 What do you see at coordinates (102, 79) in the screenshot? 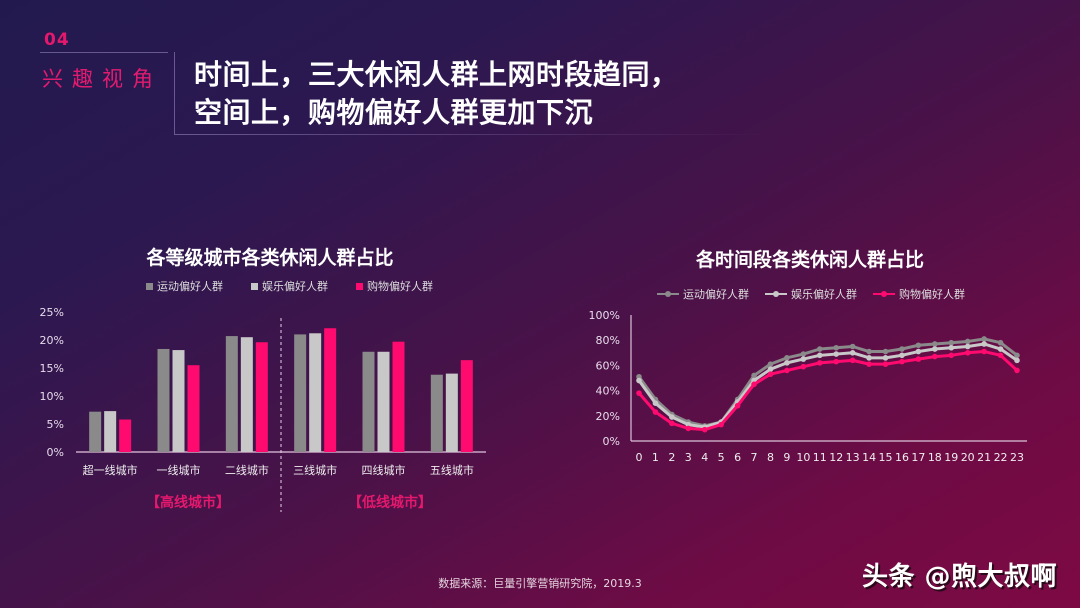
I see `section-label: 兴趣视角` at bounding box center [102, 79].